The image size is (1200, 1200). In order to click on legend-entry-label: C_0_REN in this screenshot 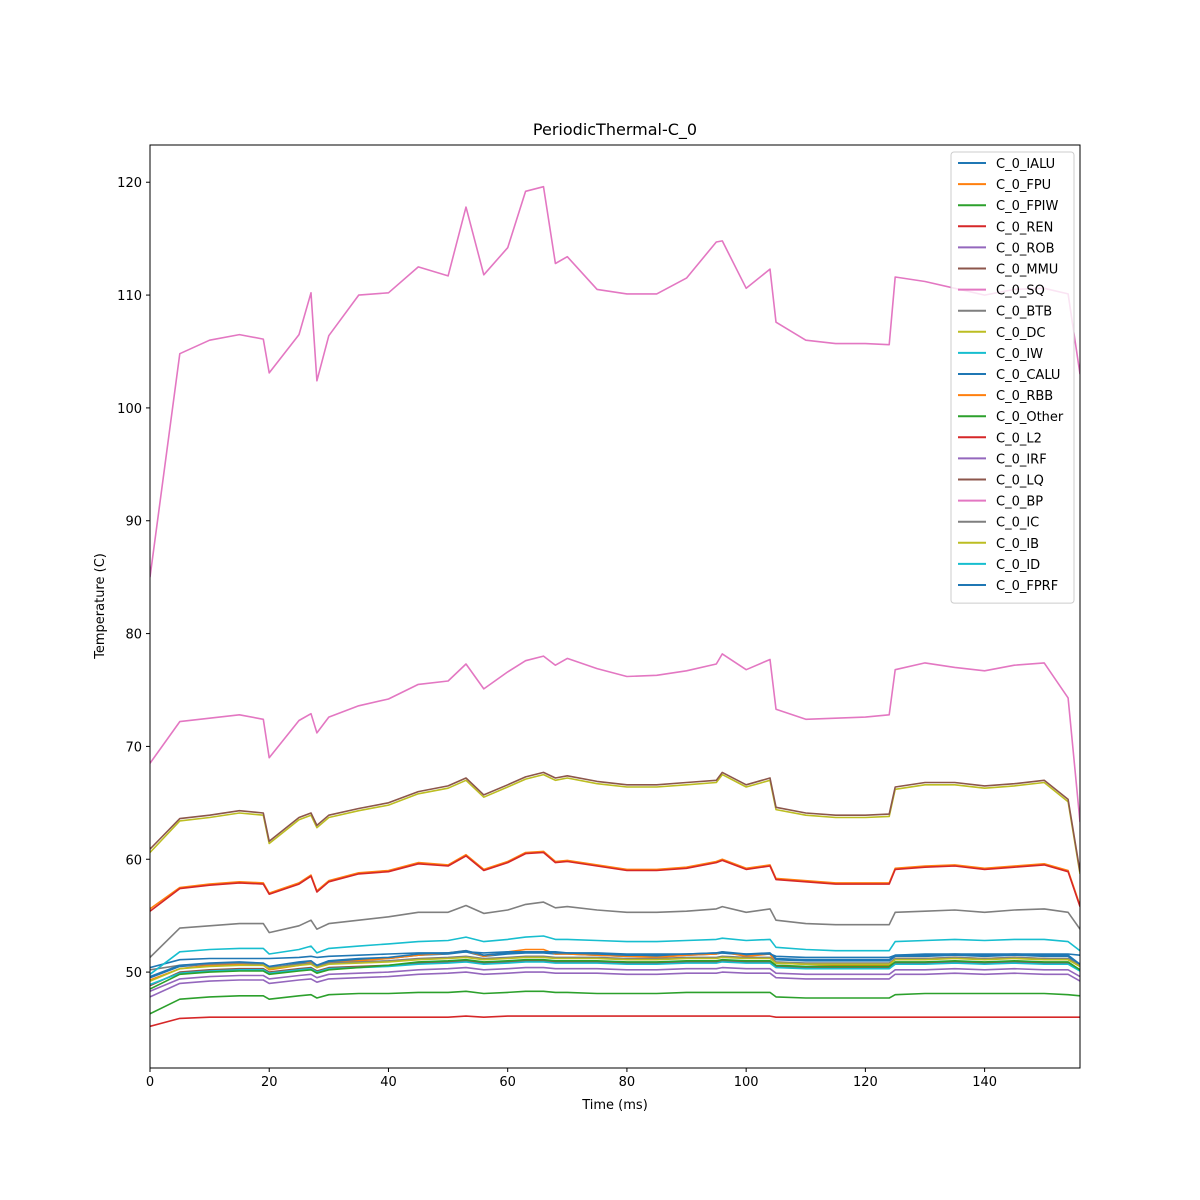, I will do `click(1024, 227)`.